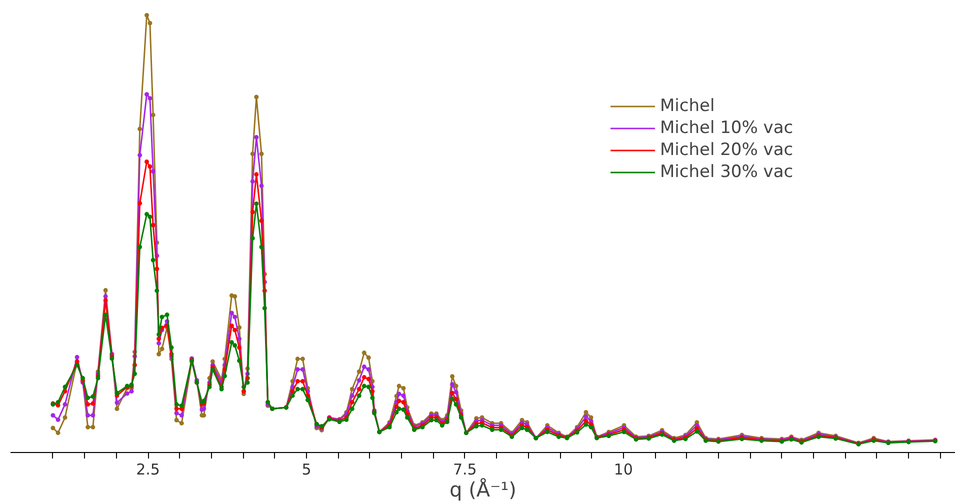 The width and height of the screenshot is (955, 504). Describe the element at coordinates (465, 469) in the screenshot. I see `x-tick-label: 7.5` at that location.